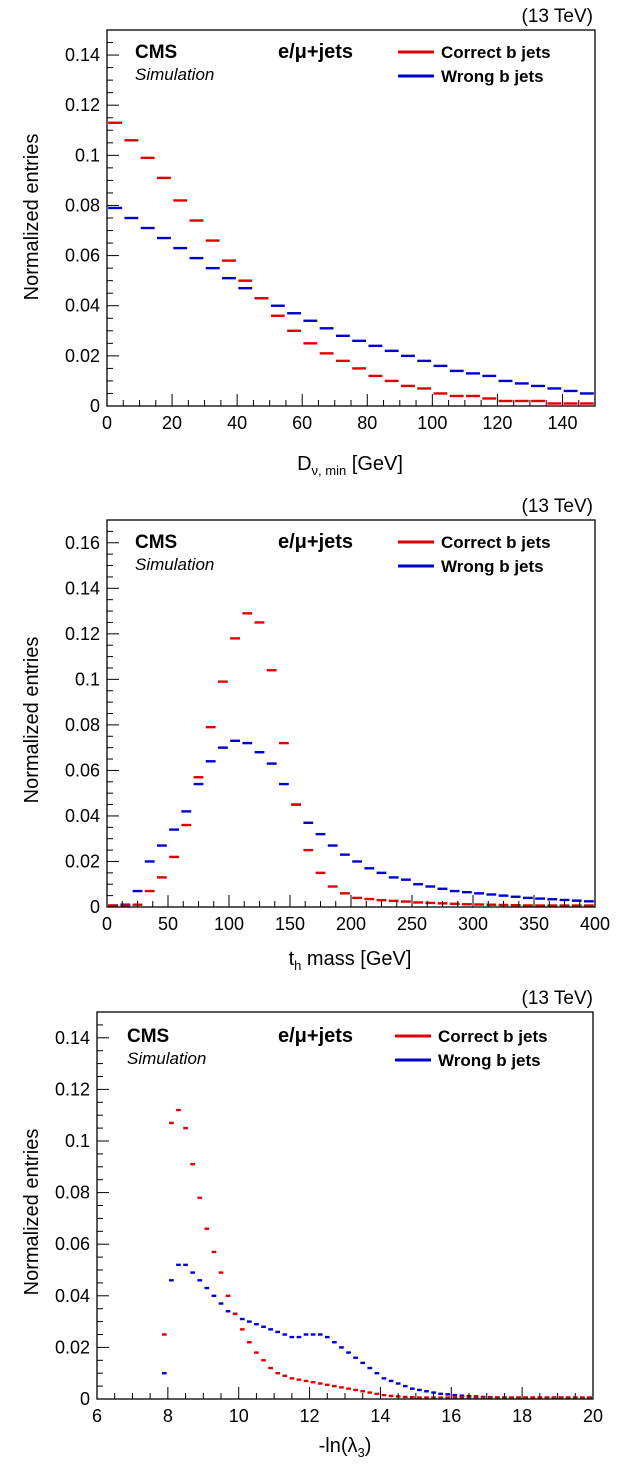  I want to click on x-tick-label: 18, so click(522, 1416).